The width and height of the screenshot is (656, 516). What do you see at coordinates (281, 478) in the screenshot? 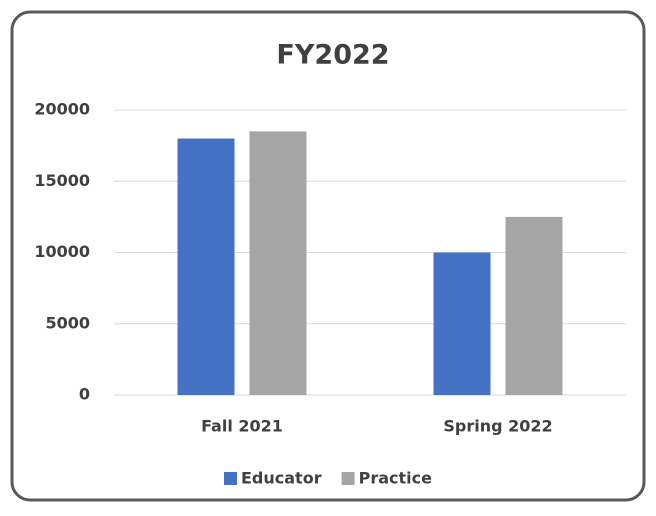
I see `legend-label: Educator` at bounding box center [281, 478].